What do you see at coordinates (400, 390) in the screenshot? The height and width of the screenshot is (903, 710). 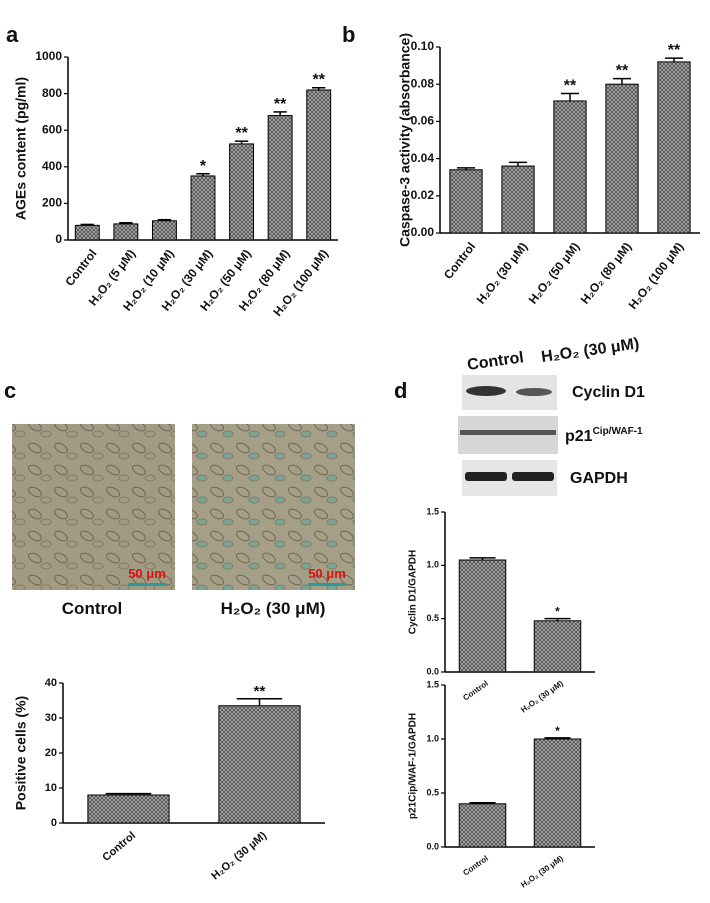 I see `panel-label: d` at bounding box center [400, 390].